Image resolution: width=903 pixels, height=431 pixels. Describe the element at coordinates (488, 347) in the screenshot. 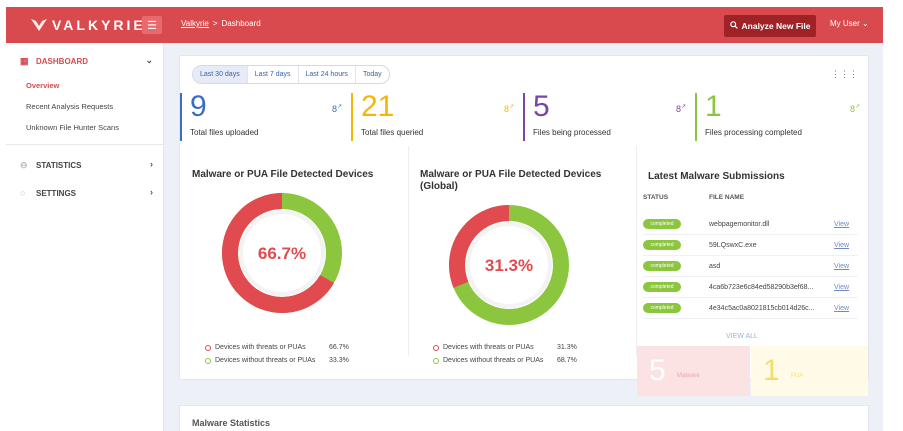

I see `legend-label: Devices with threats or PUAs` at that location.